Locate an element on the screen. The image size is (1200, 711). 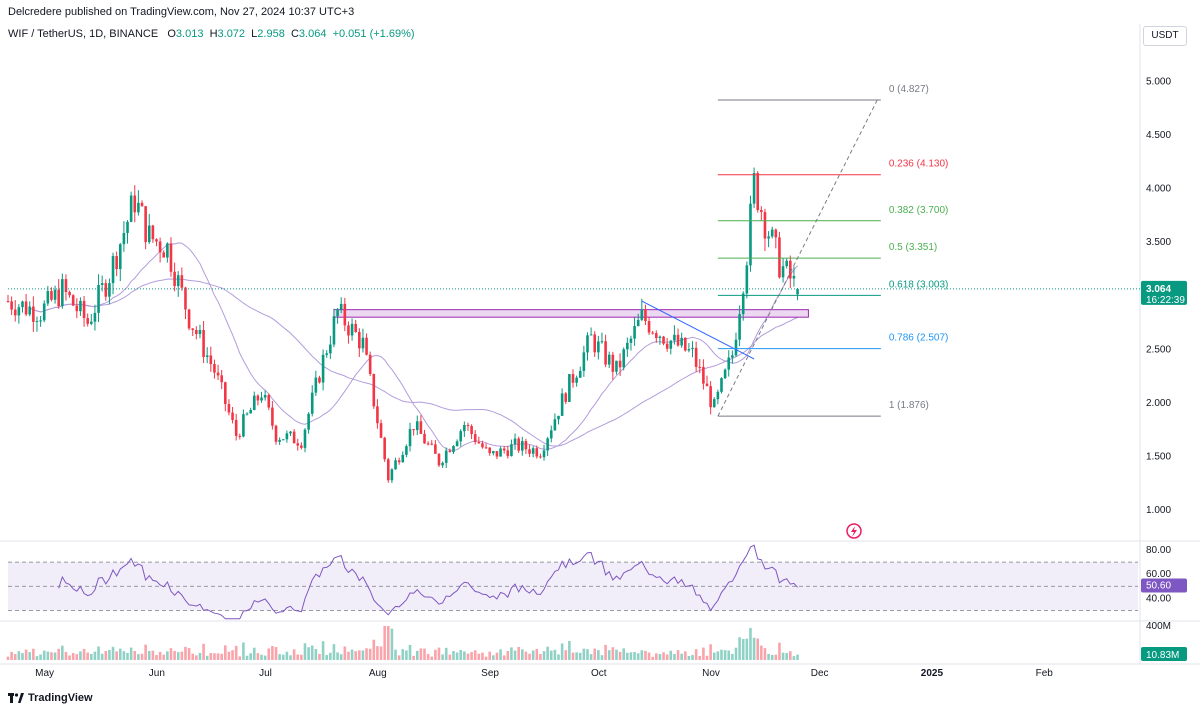
fib-level-label: 0 (4.827) is located at coordinates (909, 89).